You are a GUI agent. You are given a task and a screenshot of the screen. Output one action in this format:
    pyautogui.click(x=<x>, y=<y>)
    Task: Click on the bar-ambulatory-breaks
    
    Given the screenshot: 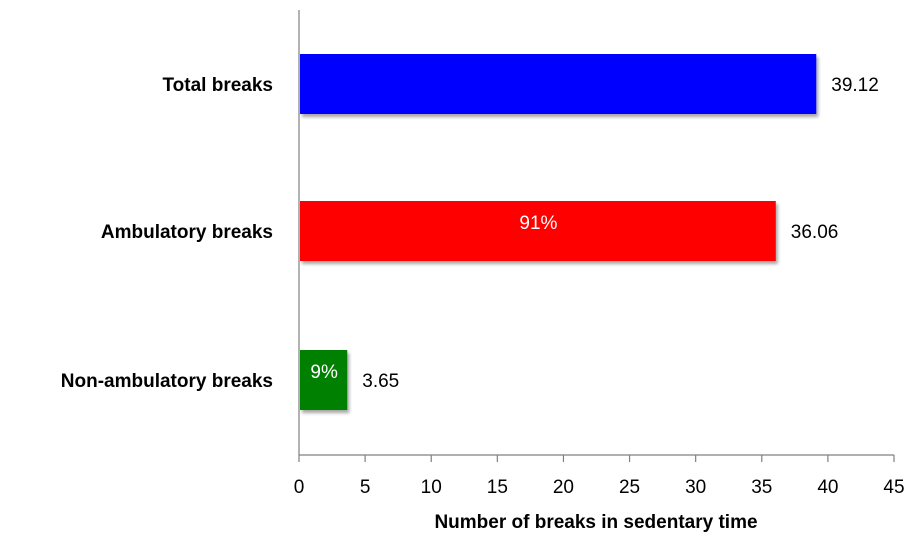 What is the action you would take?
    pyautogui.click(x=538, y=231)
    